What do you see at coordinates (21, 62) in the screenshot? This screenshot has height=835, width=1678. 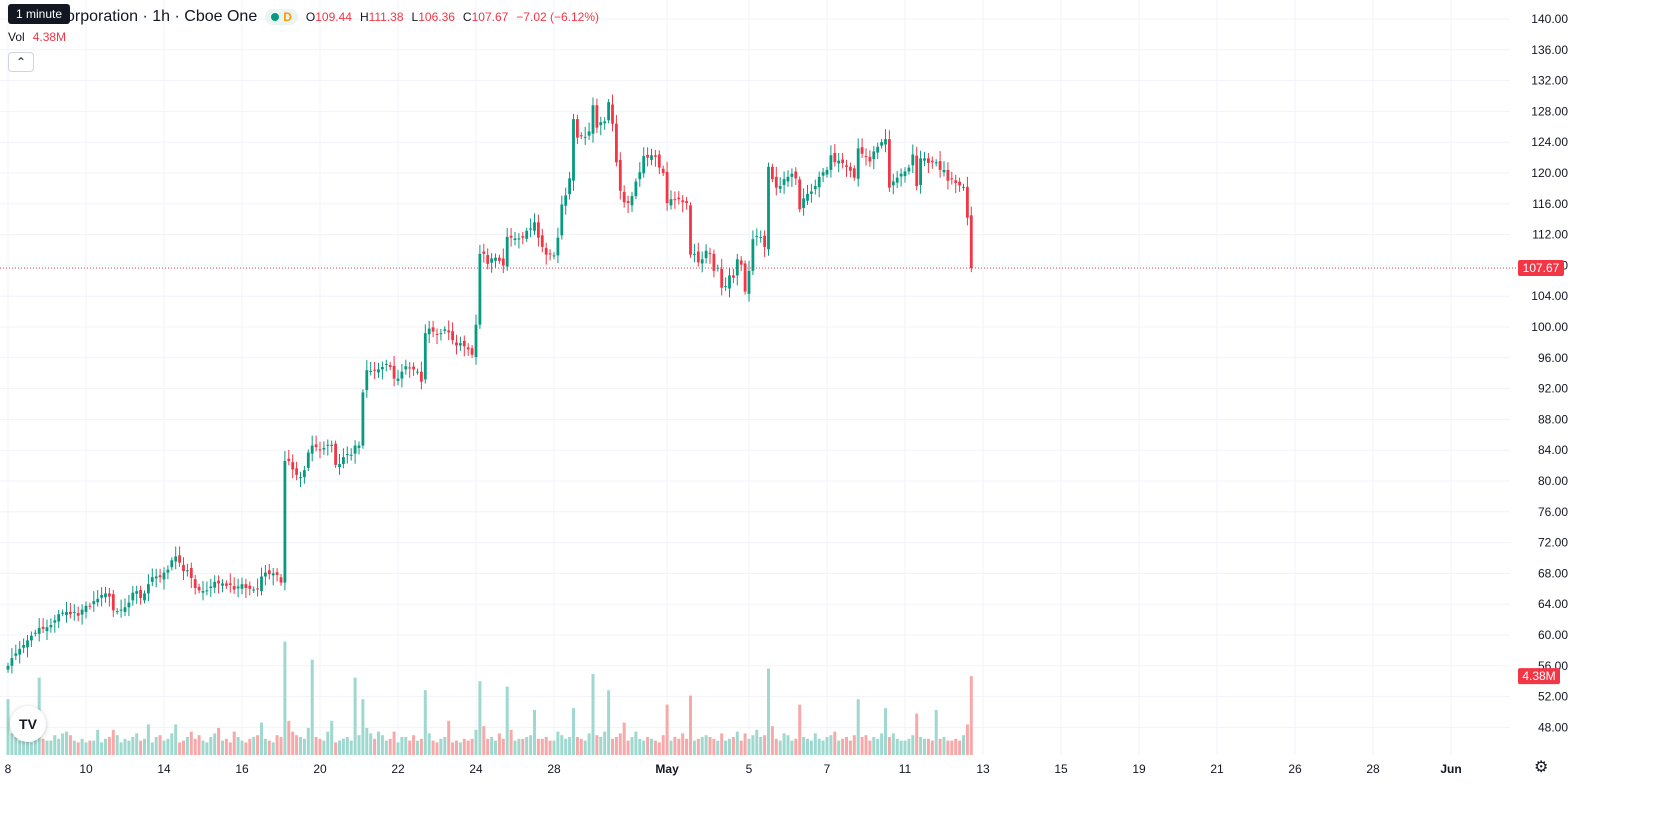 I see `collapse-legend-button: ⌃` at bounding box center [21, 62].